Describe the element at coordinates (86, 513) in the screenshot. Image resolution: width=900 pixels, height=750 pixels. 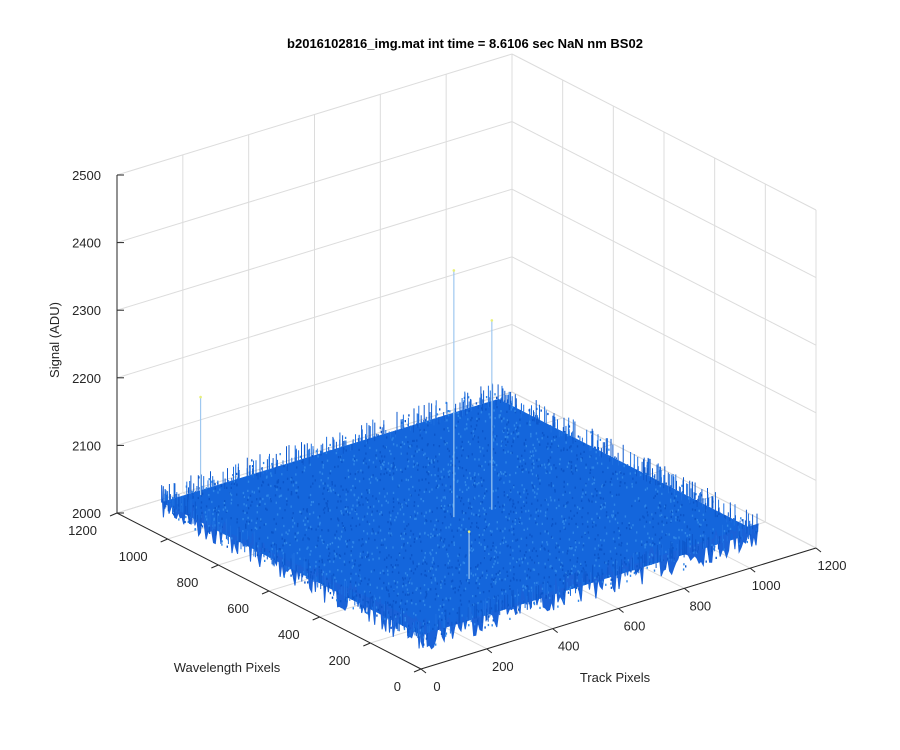
I see `z-tick-label: 2000` at that location.